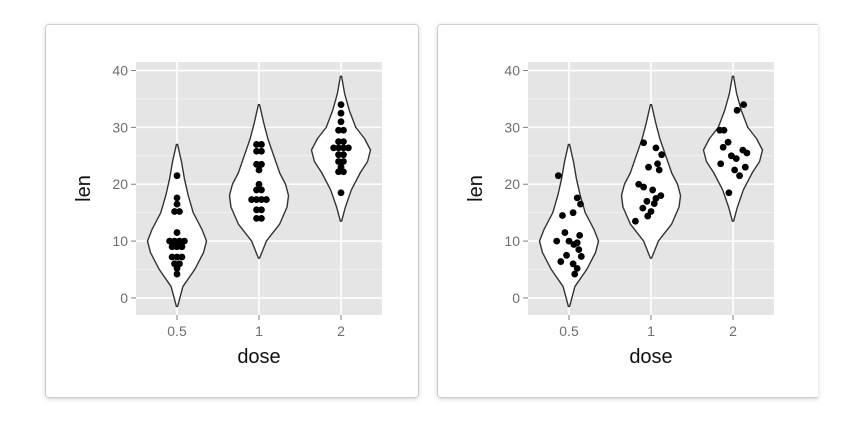 Image resolution: width=850 pixels, height=425 pixels. Describe the element at coordinates (651, 331) in the screenshot. I see `x-tick-label: 1` at that location.